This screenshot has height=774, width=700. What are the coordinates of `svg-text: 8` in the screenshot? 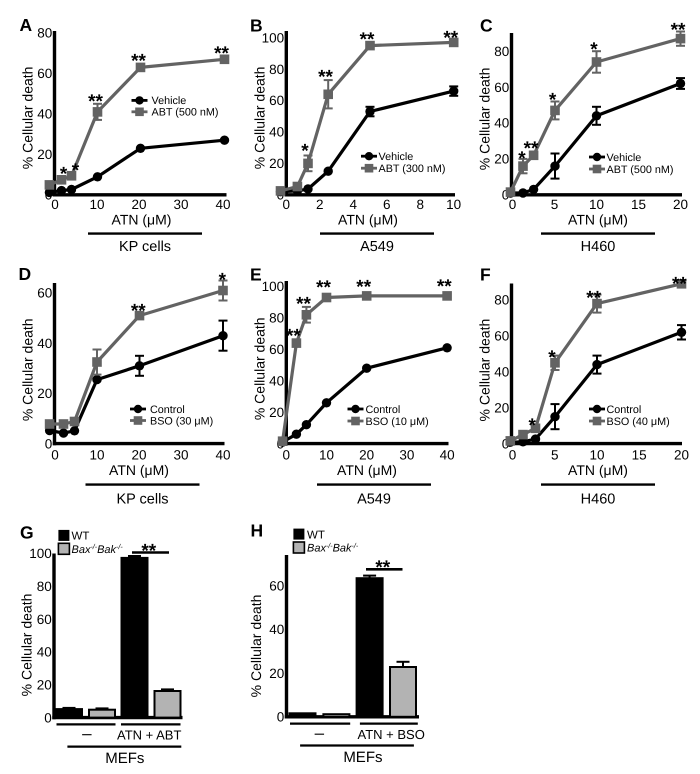 It's located at (420, 204).